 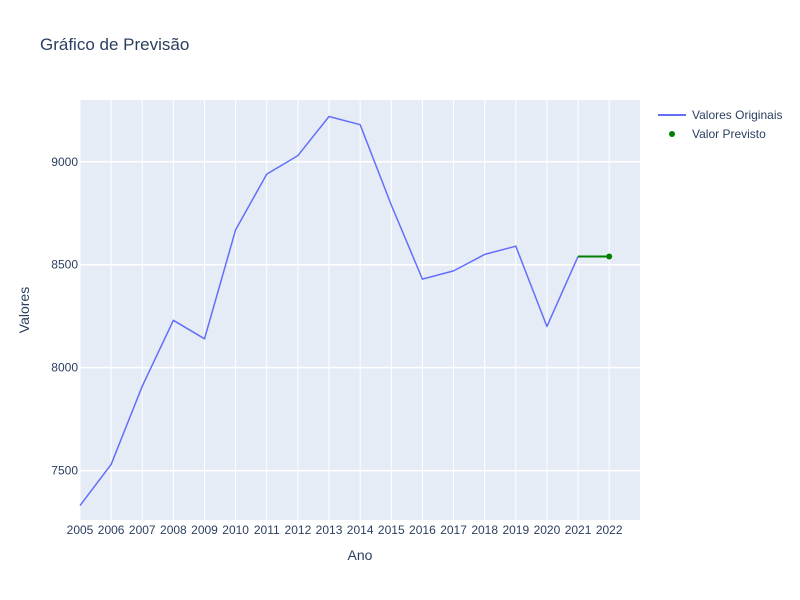 What do you see at coordinates (609, 530) in the screenshot?
I see `x-tick-label: 2022` at bounding box center [609, 530].